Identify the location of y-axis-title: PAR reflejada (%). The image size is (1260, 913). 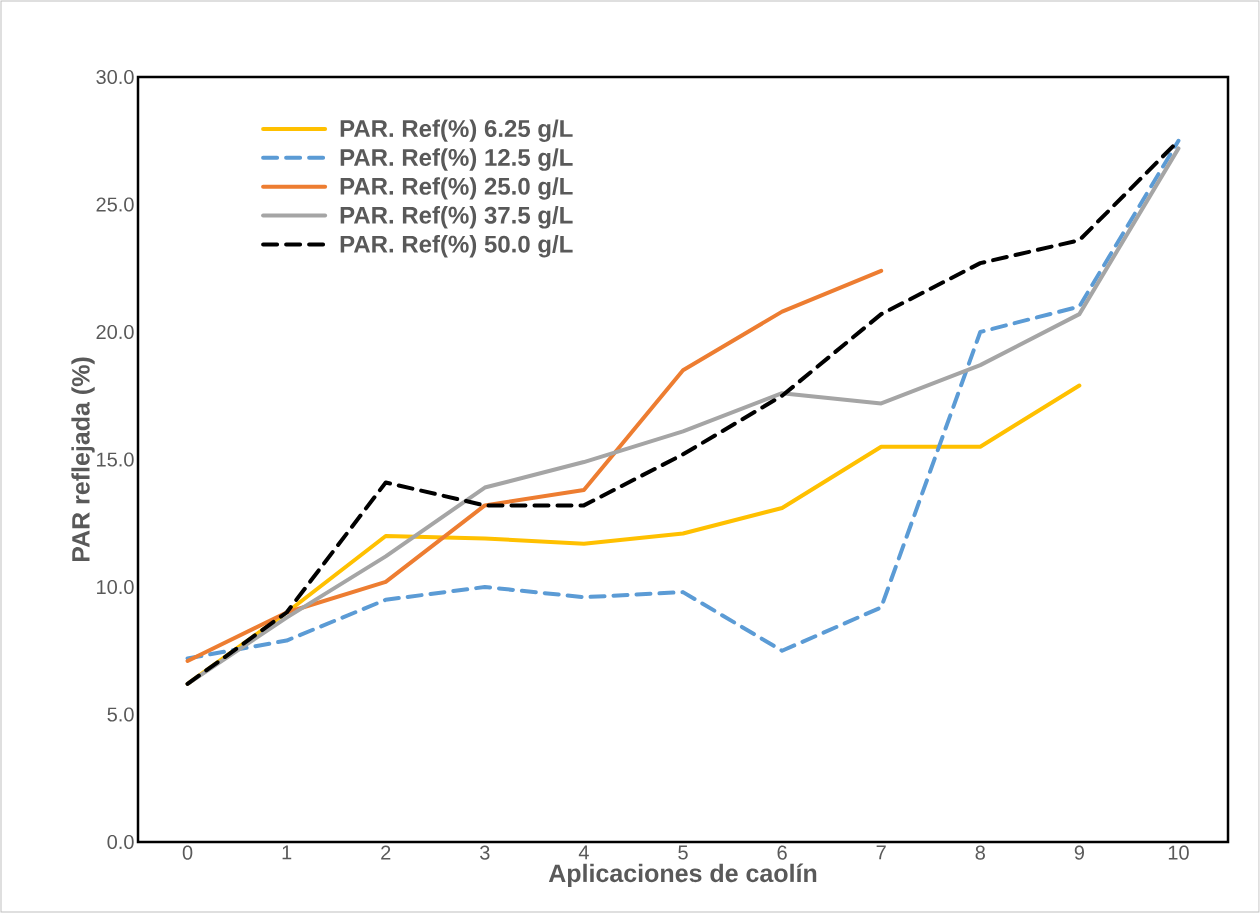
(83, 459).